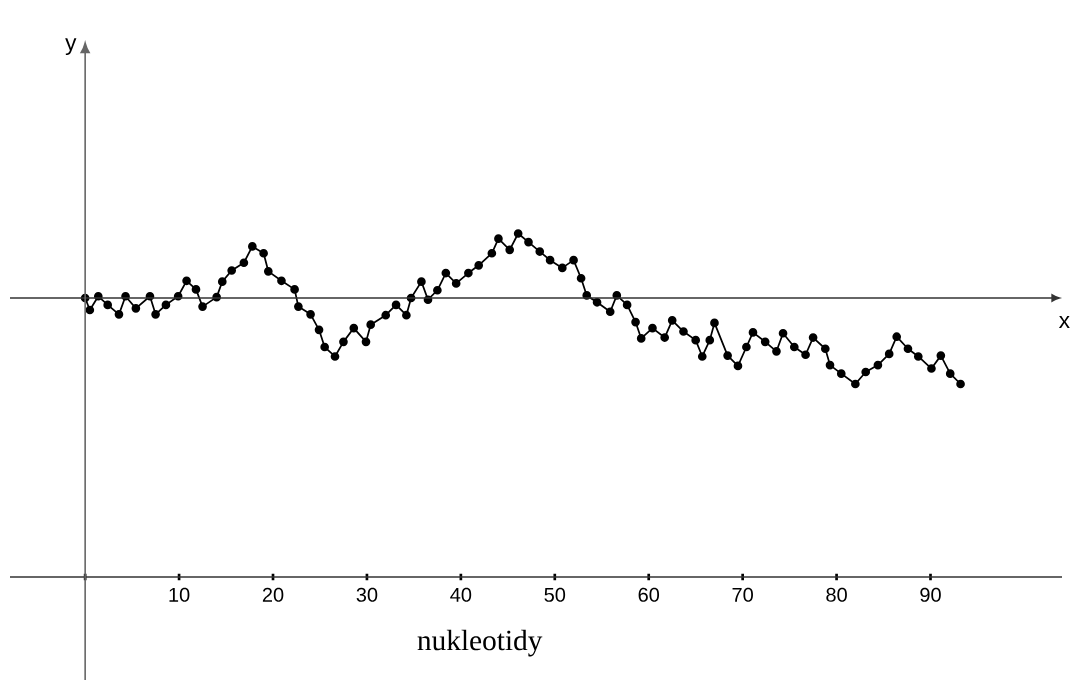 This screenshot has width=1074, height=687. I want to click on x-tick-label: 70, so click(742, 594).